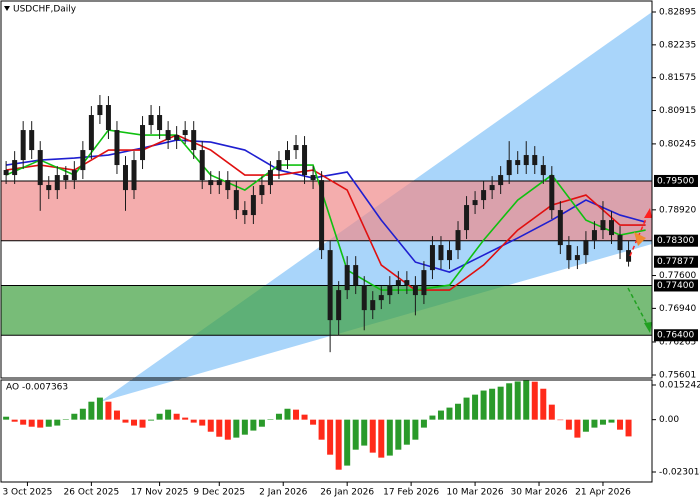 Image resolution: width=700 pixels, height=500 pixels. I want to click on price-label-text: 0.77400, so click(675, 286).